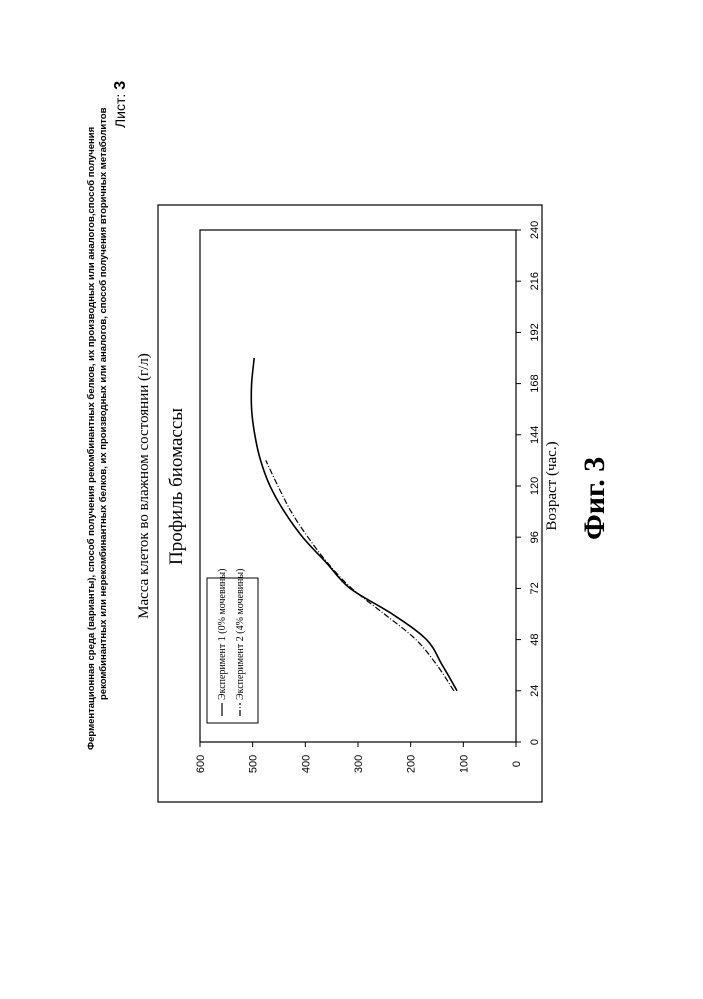 The image size is (703, 999). What do you see at coordinates (535, 537) in the screenshot?
I see `x-tick-label: 96` at bounding box center [535, 537].